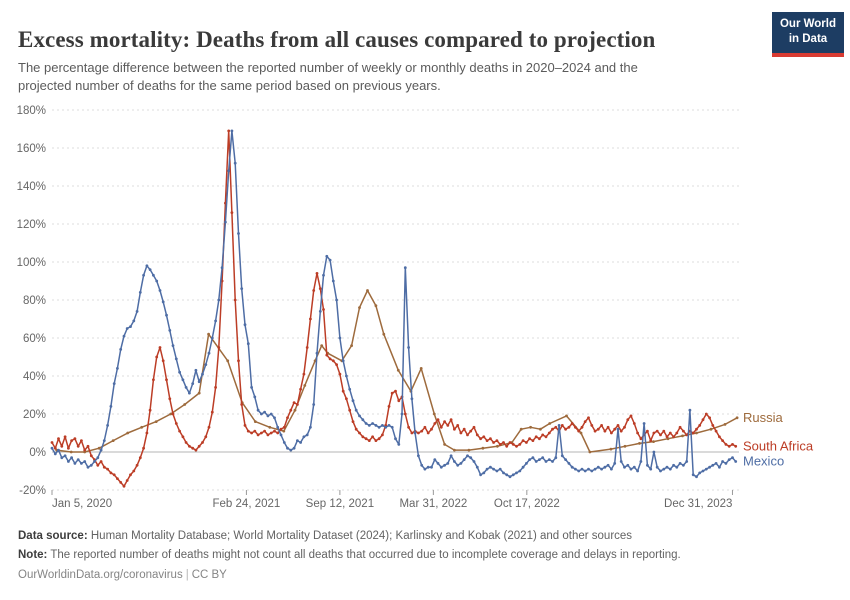 The height and width of the screenshot is (600, 850). Describe the element at coordinates (209, 575) in the screenshot. I see `license-link: CC BY` at that location.